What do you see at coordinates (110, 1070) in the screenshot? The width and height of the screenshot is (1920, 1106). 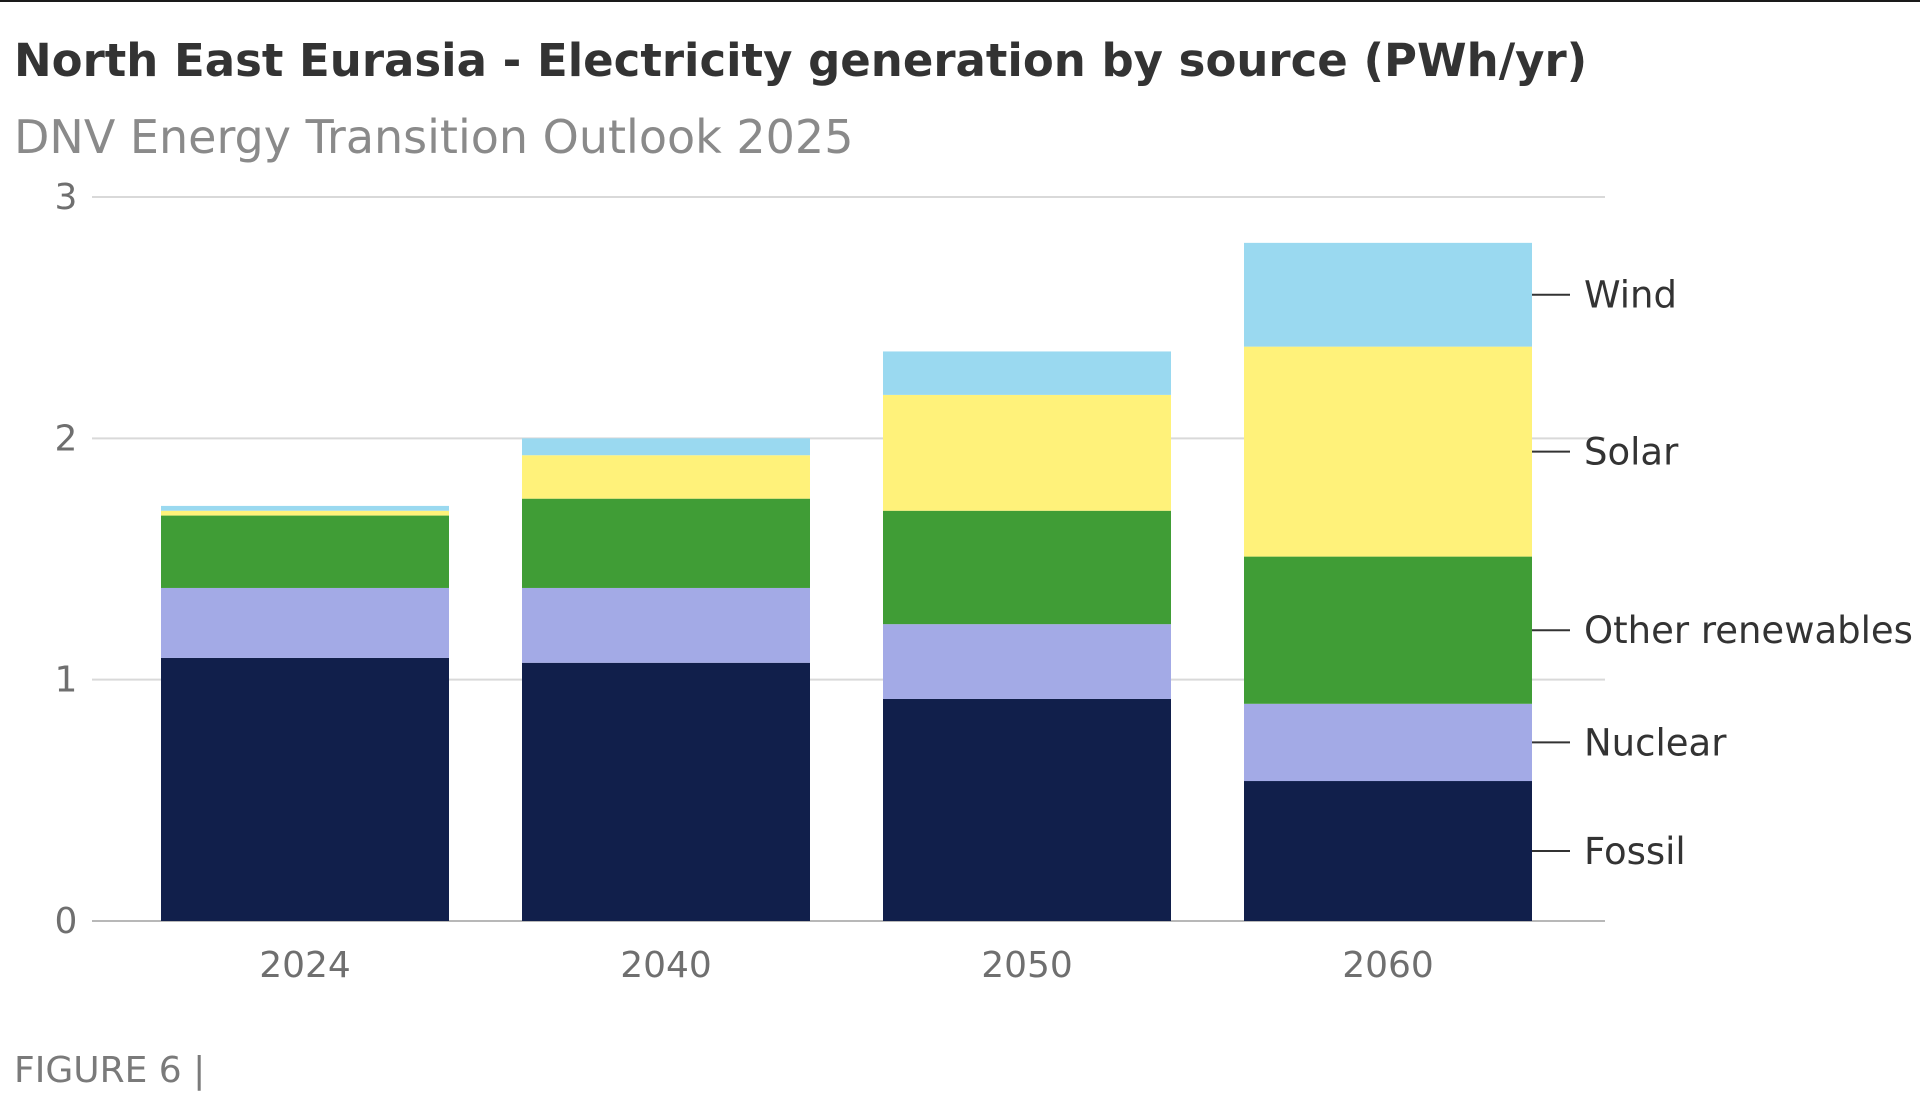 I see `figure-caption: FIGURE 6 |` at bounding box center [110, 1070].